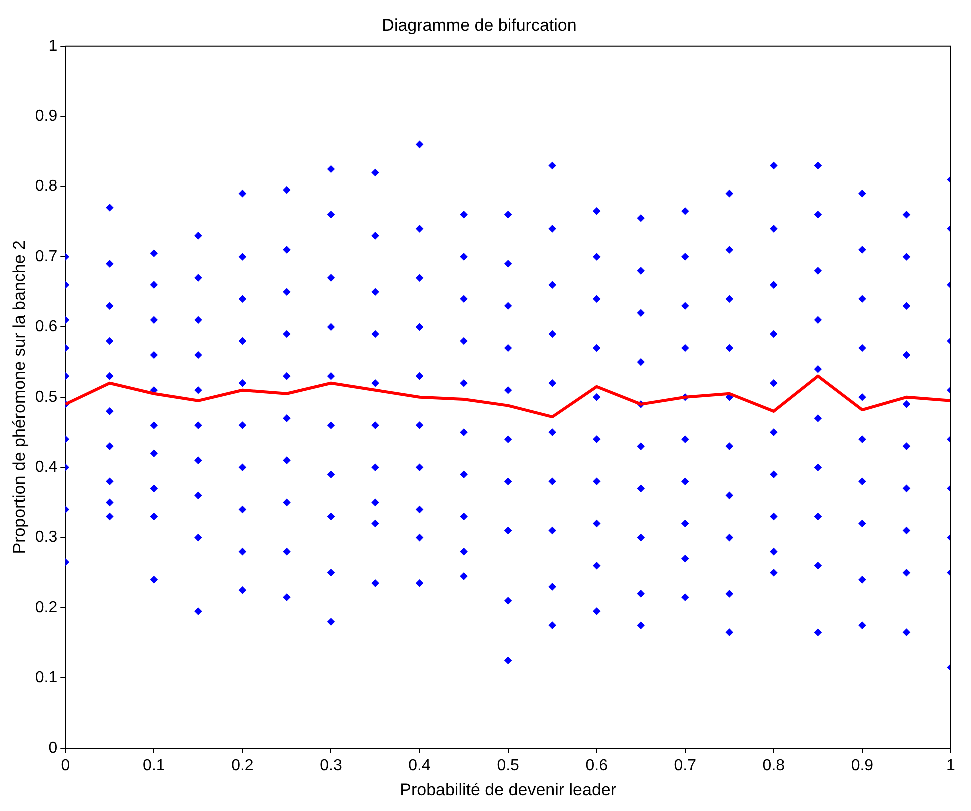 The height and width of the screenshot is (811, 971). Describe the element at coordinates (685, 765) in the screenshot. I see `x-tick-label: 0.7` at that location.